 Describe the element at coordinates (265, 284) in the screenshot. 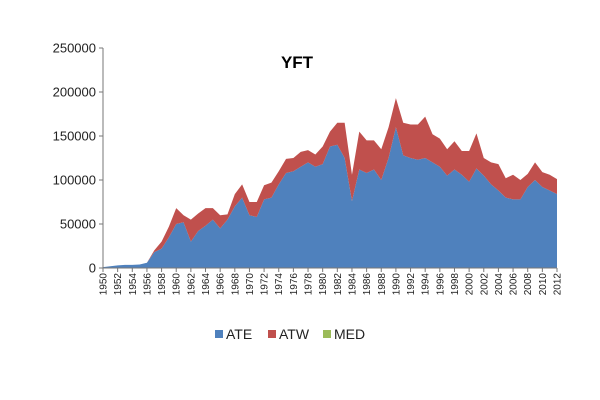

I see `x-tick-label: 1972` at that location.